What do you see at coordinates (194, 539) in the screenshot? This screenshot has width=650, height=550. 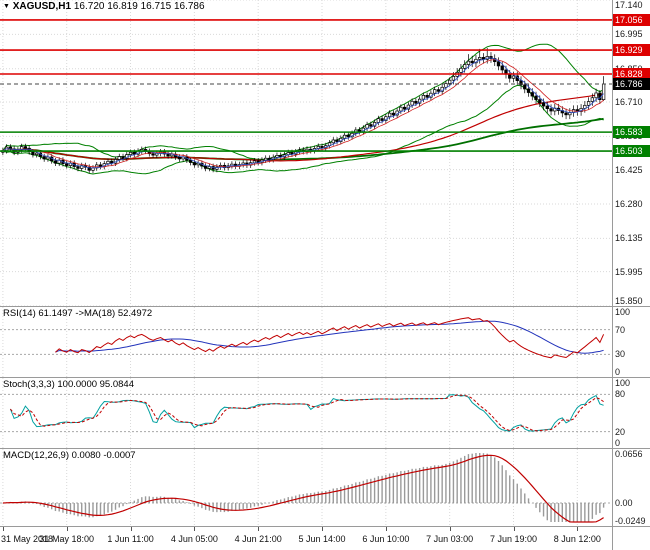 I see `x-axis-label: 4 Jun 05:00` at bounding box center [194, 539].